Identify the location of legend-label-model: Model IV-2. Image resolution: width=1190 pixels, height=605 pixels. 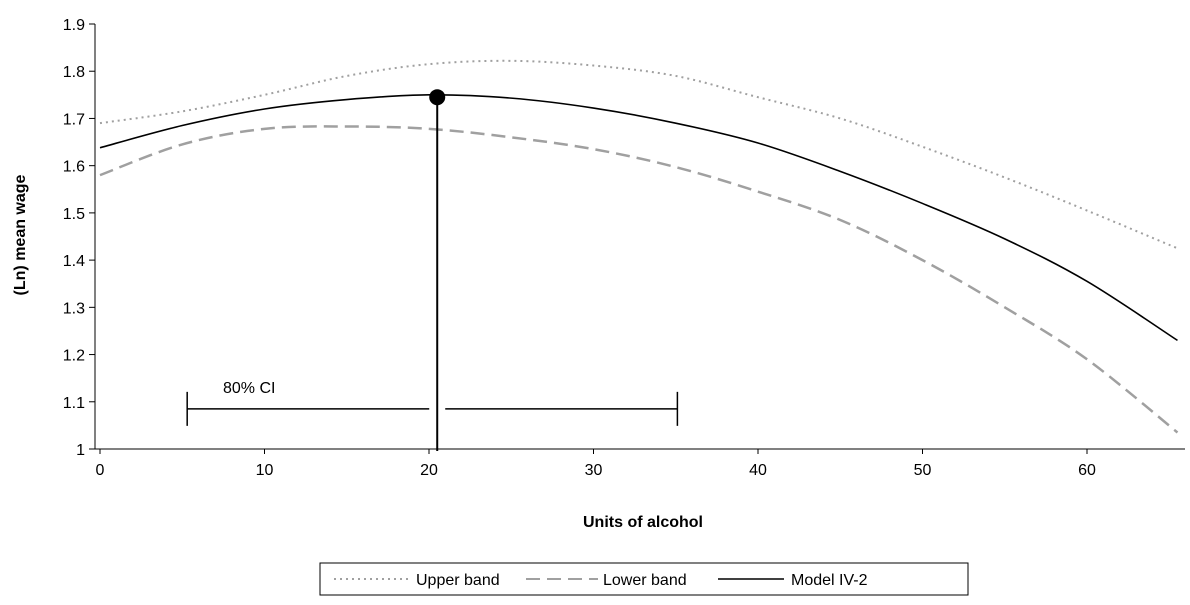
(829, 580).